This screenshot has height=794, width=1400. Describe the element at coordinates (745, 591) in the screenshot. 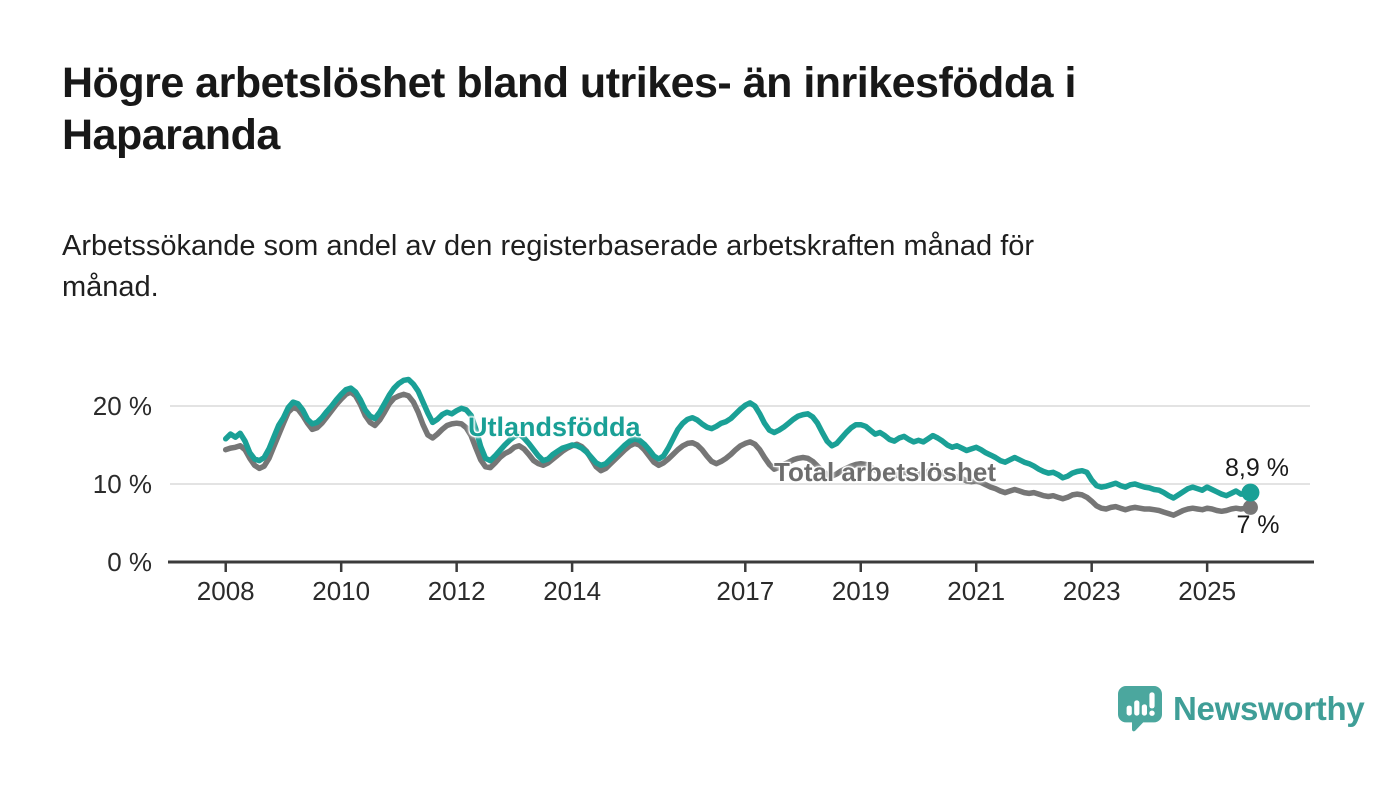

I see `x-axis-tick-label: 2017` at that location.